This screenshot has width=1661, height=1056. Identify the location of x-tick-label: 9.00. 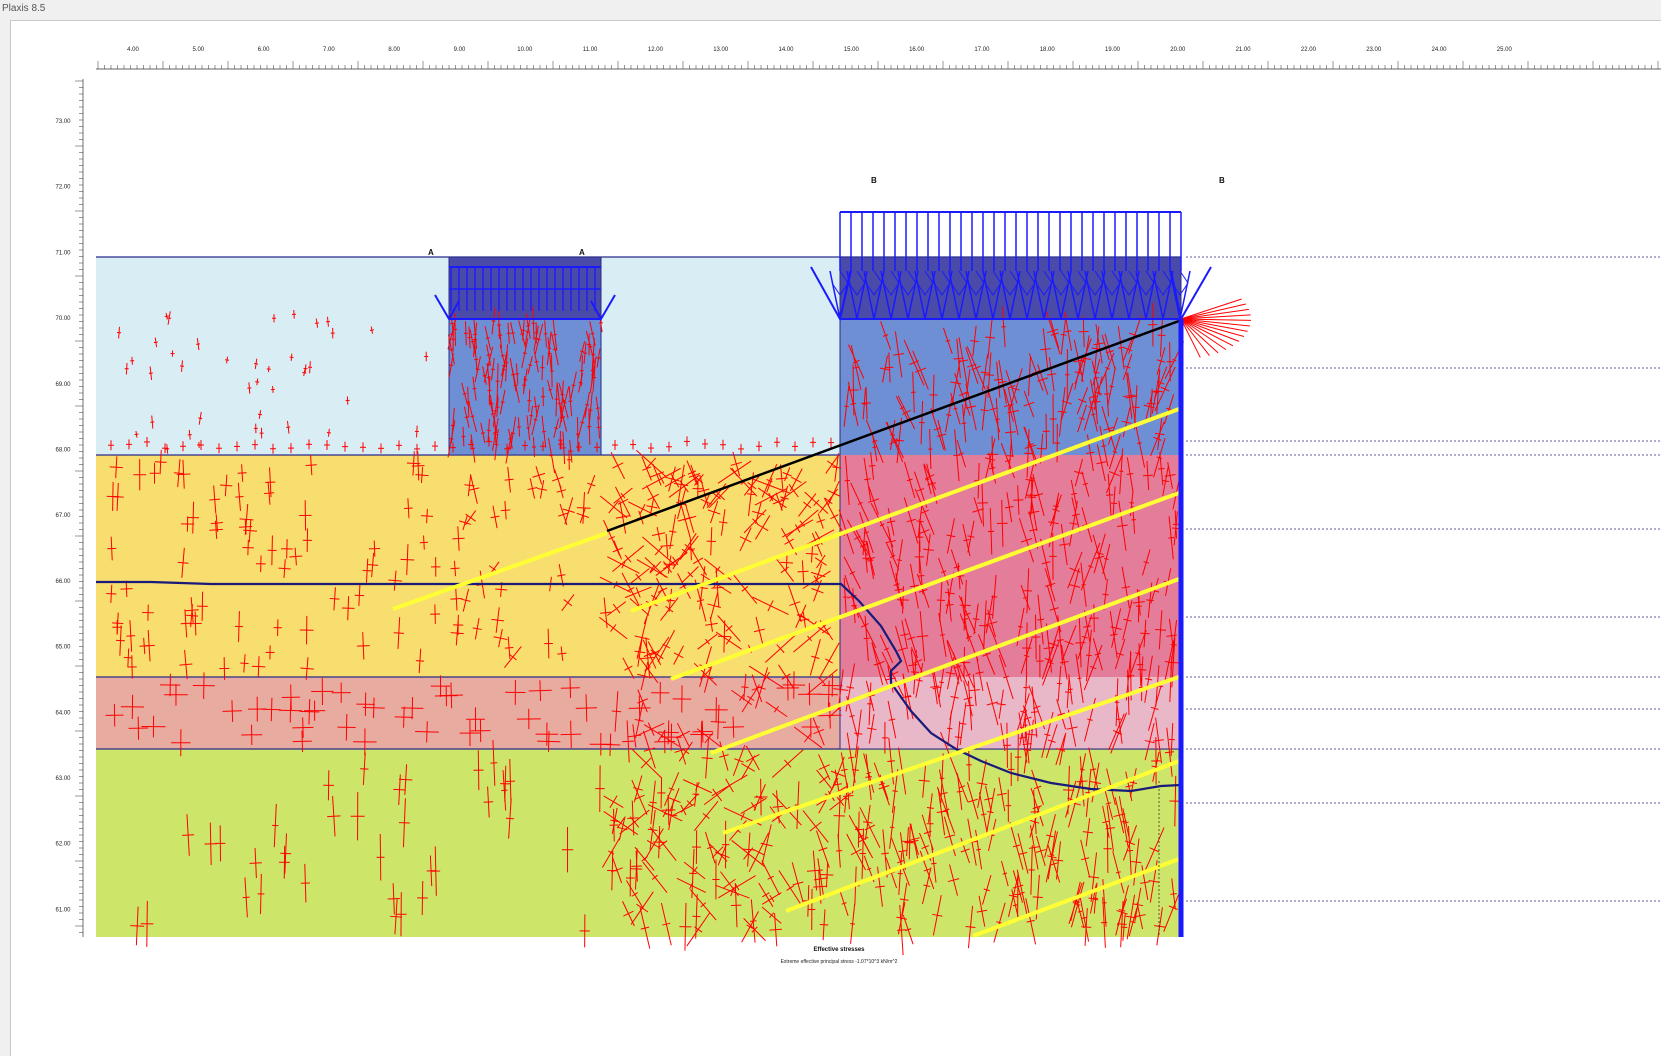
(460, 50).